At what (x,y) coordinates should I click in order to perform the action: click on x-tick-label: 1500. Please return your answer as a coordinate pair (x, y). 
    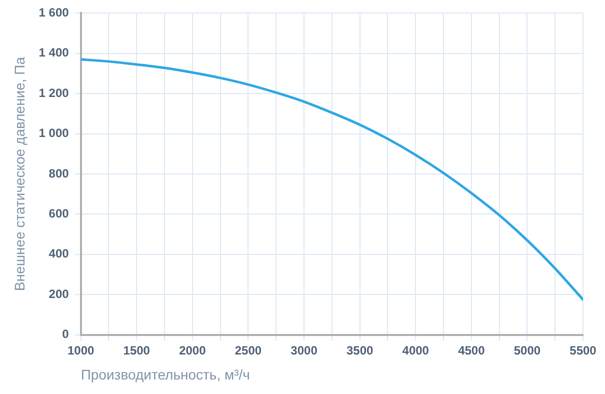
    Looking at the image, I should click on (136, 350).